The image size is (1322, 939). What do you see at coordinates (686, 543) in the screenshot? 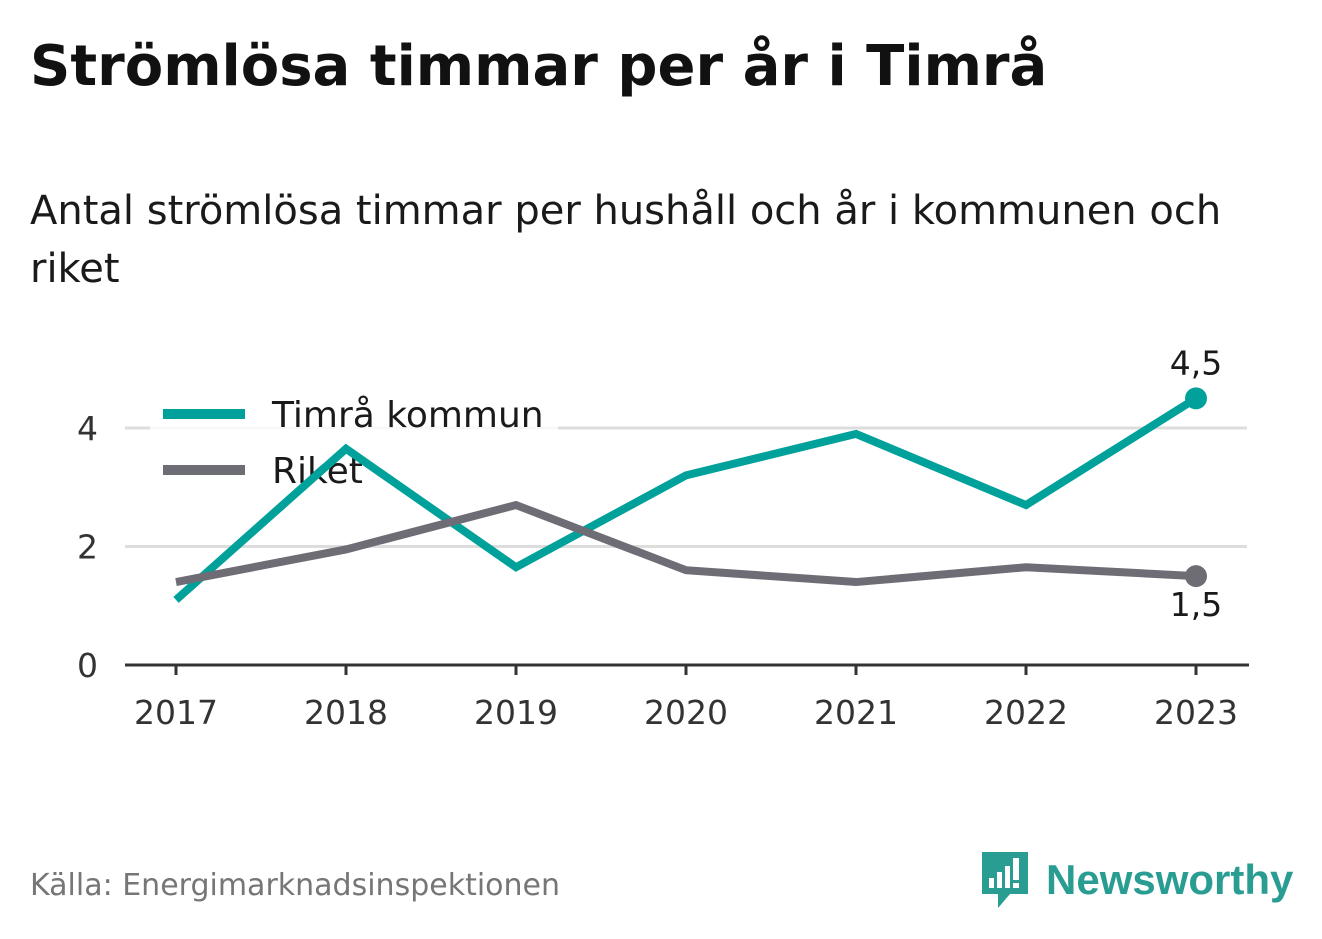
I see `series-line` at bounding box center [686, 543].